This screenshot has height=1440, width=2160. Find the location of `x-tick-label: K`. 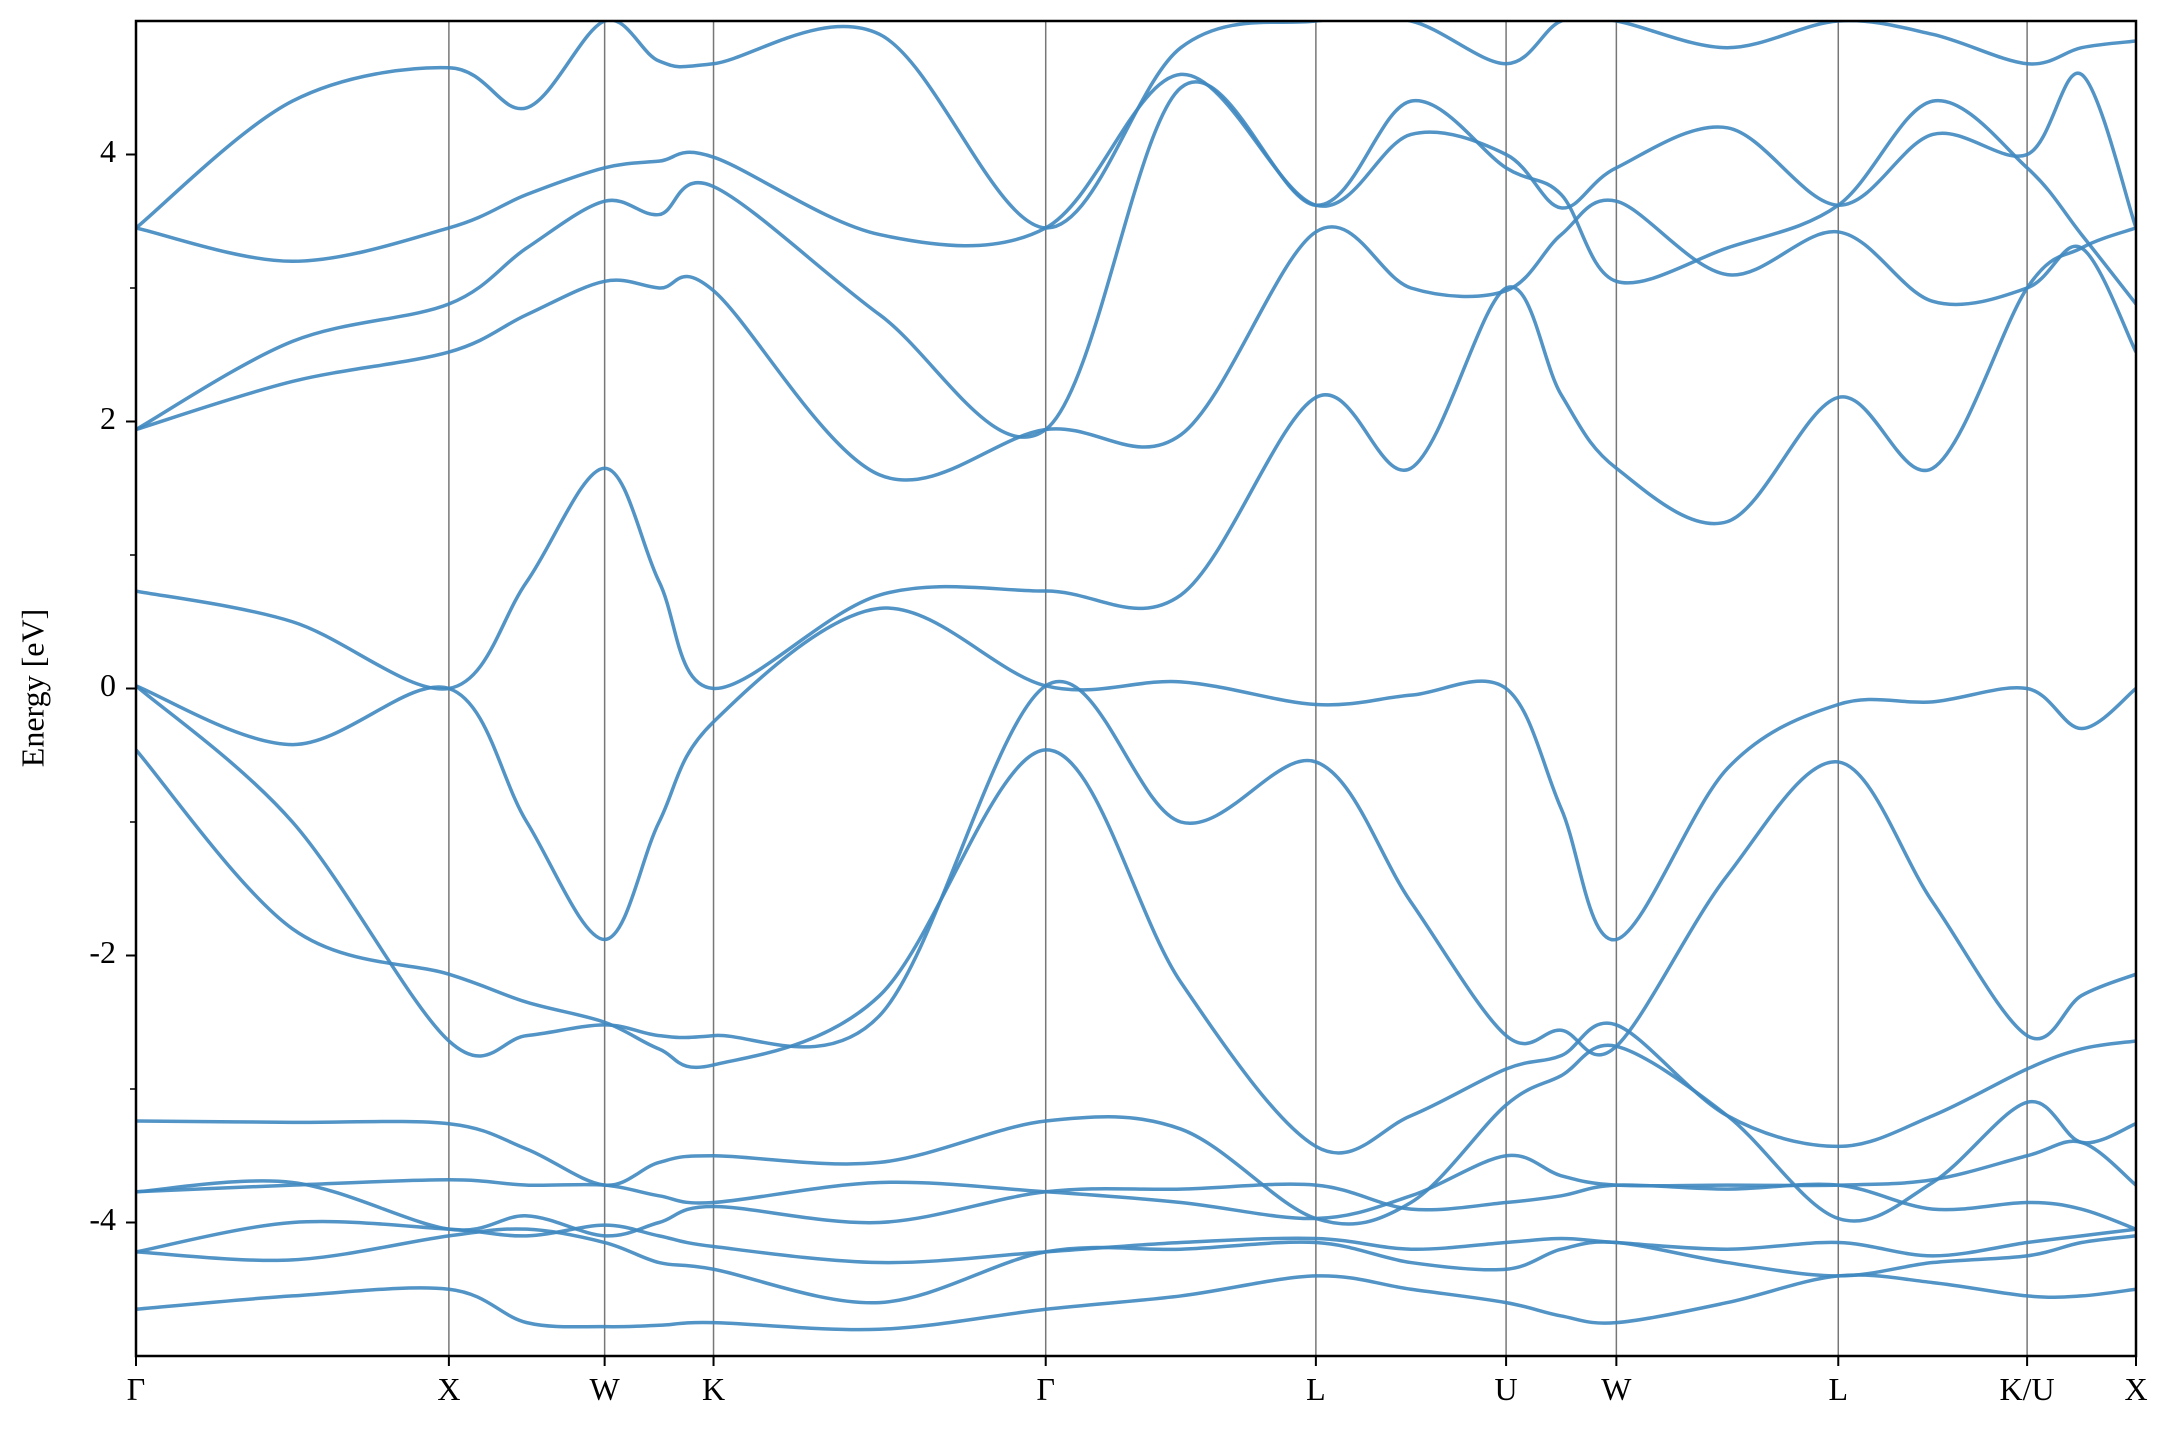

x-tick-label: K is located at coordinates (713, 1389).